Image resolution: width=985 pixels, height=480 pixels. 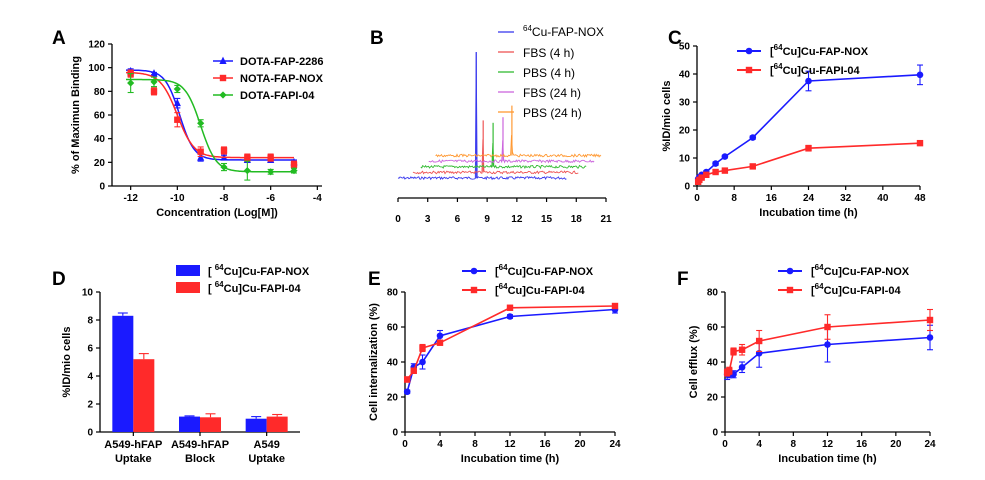 What do you see at coordinates (549, 73) in the screenshot?
I see `legend-label: PBS (4 h)` at bounding box center [549, 73].